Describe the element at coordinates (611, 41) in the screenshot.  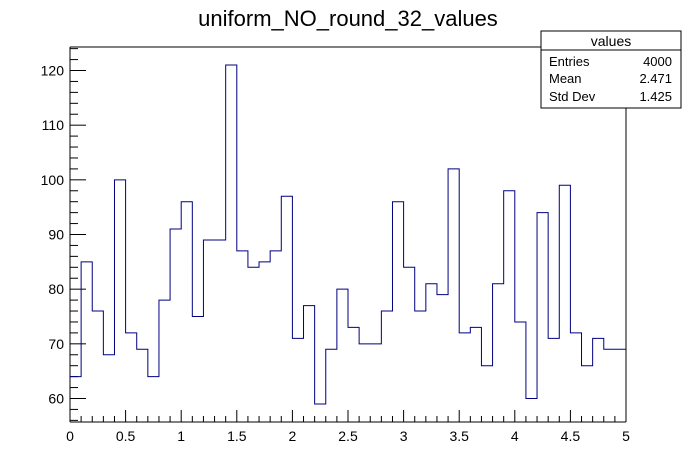
I see `stats-box-title: values` at that location.